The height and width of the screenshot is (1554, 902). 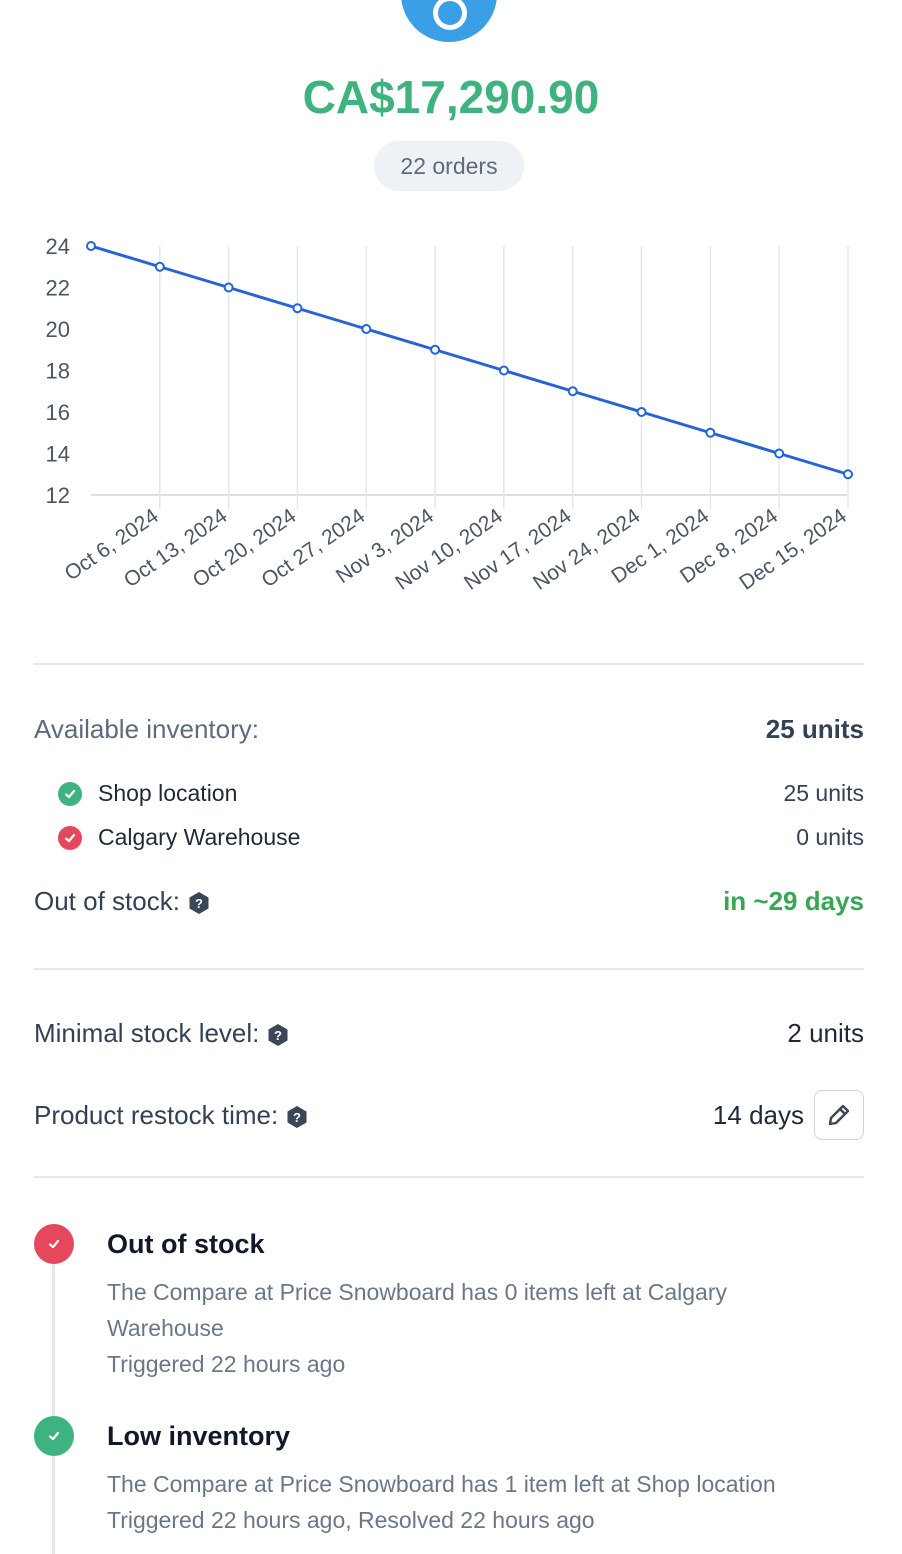 What do you see at coordinates (58, 371) in the screenshot?
I see `y-tick-label: 18` at bounding box center [58, 371].